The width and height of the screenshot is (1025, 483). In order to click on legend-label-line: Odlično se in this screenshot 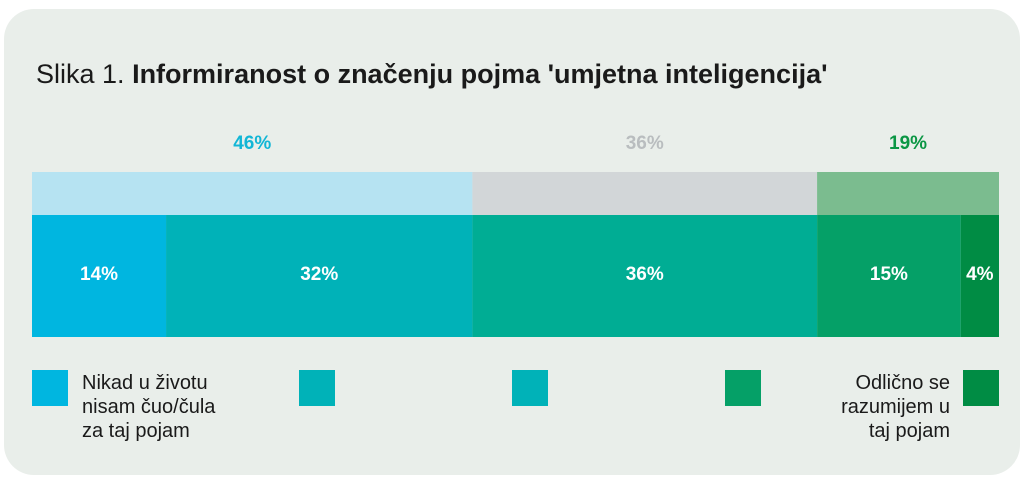, I will do `click(903, 383)`.